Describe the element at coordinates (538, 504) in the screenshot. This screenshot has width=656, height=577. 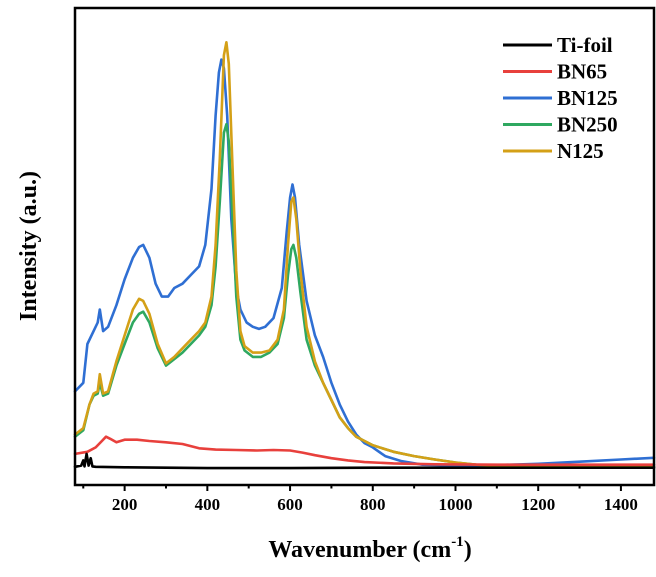
I see `x-tick-label: 1200` at that location.